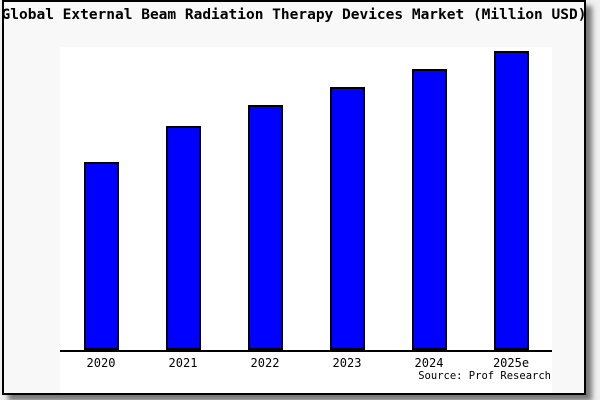  I want to click on x-tick-label-2023: 2023, so click(347, 363).